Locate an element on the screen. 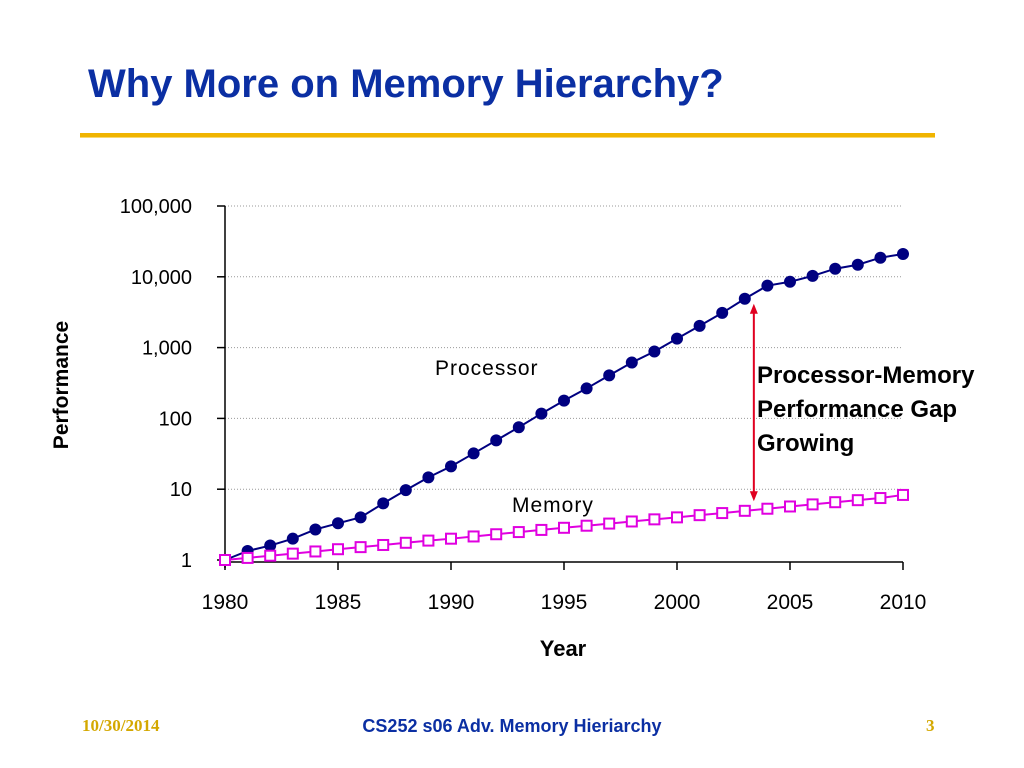  x-tick-label: 1995 is located at coordinates (564, 602).